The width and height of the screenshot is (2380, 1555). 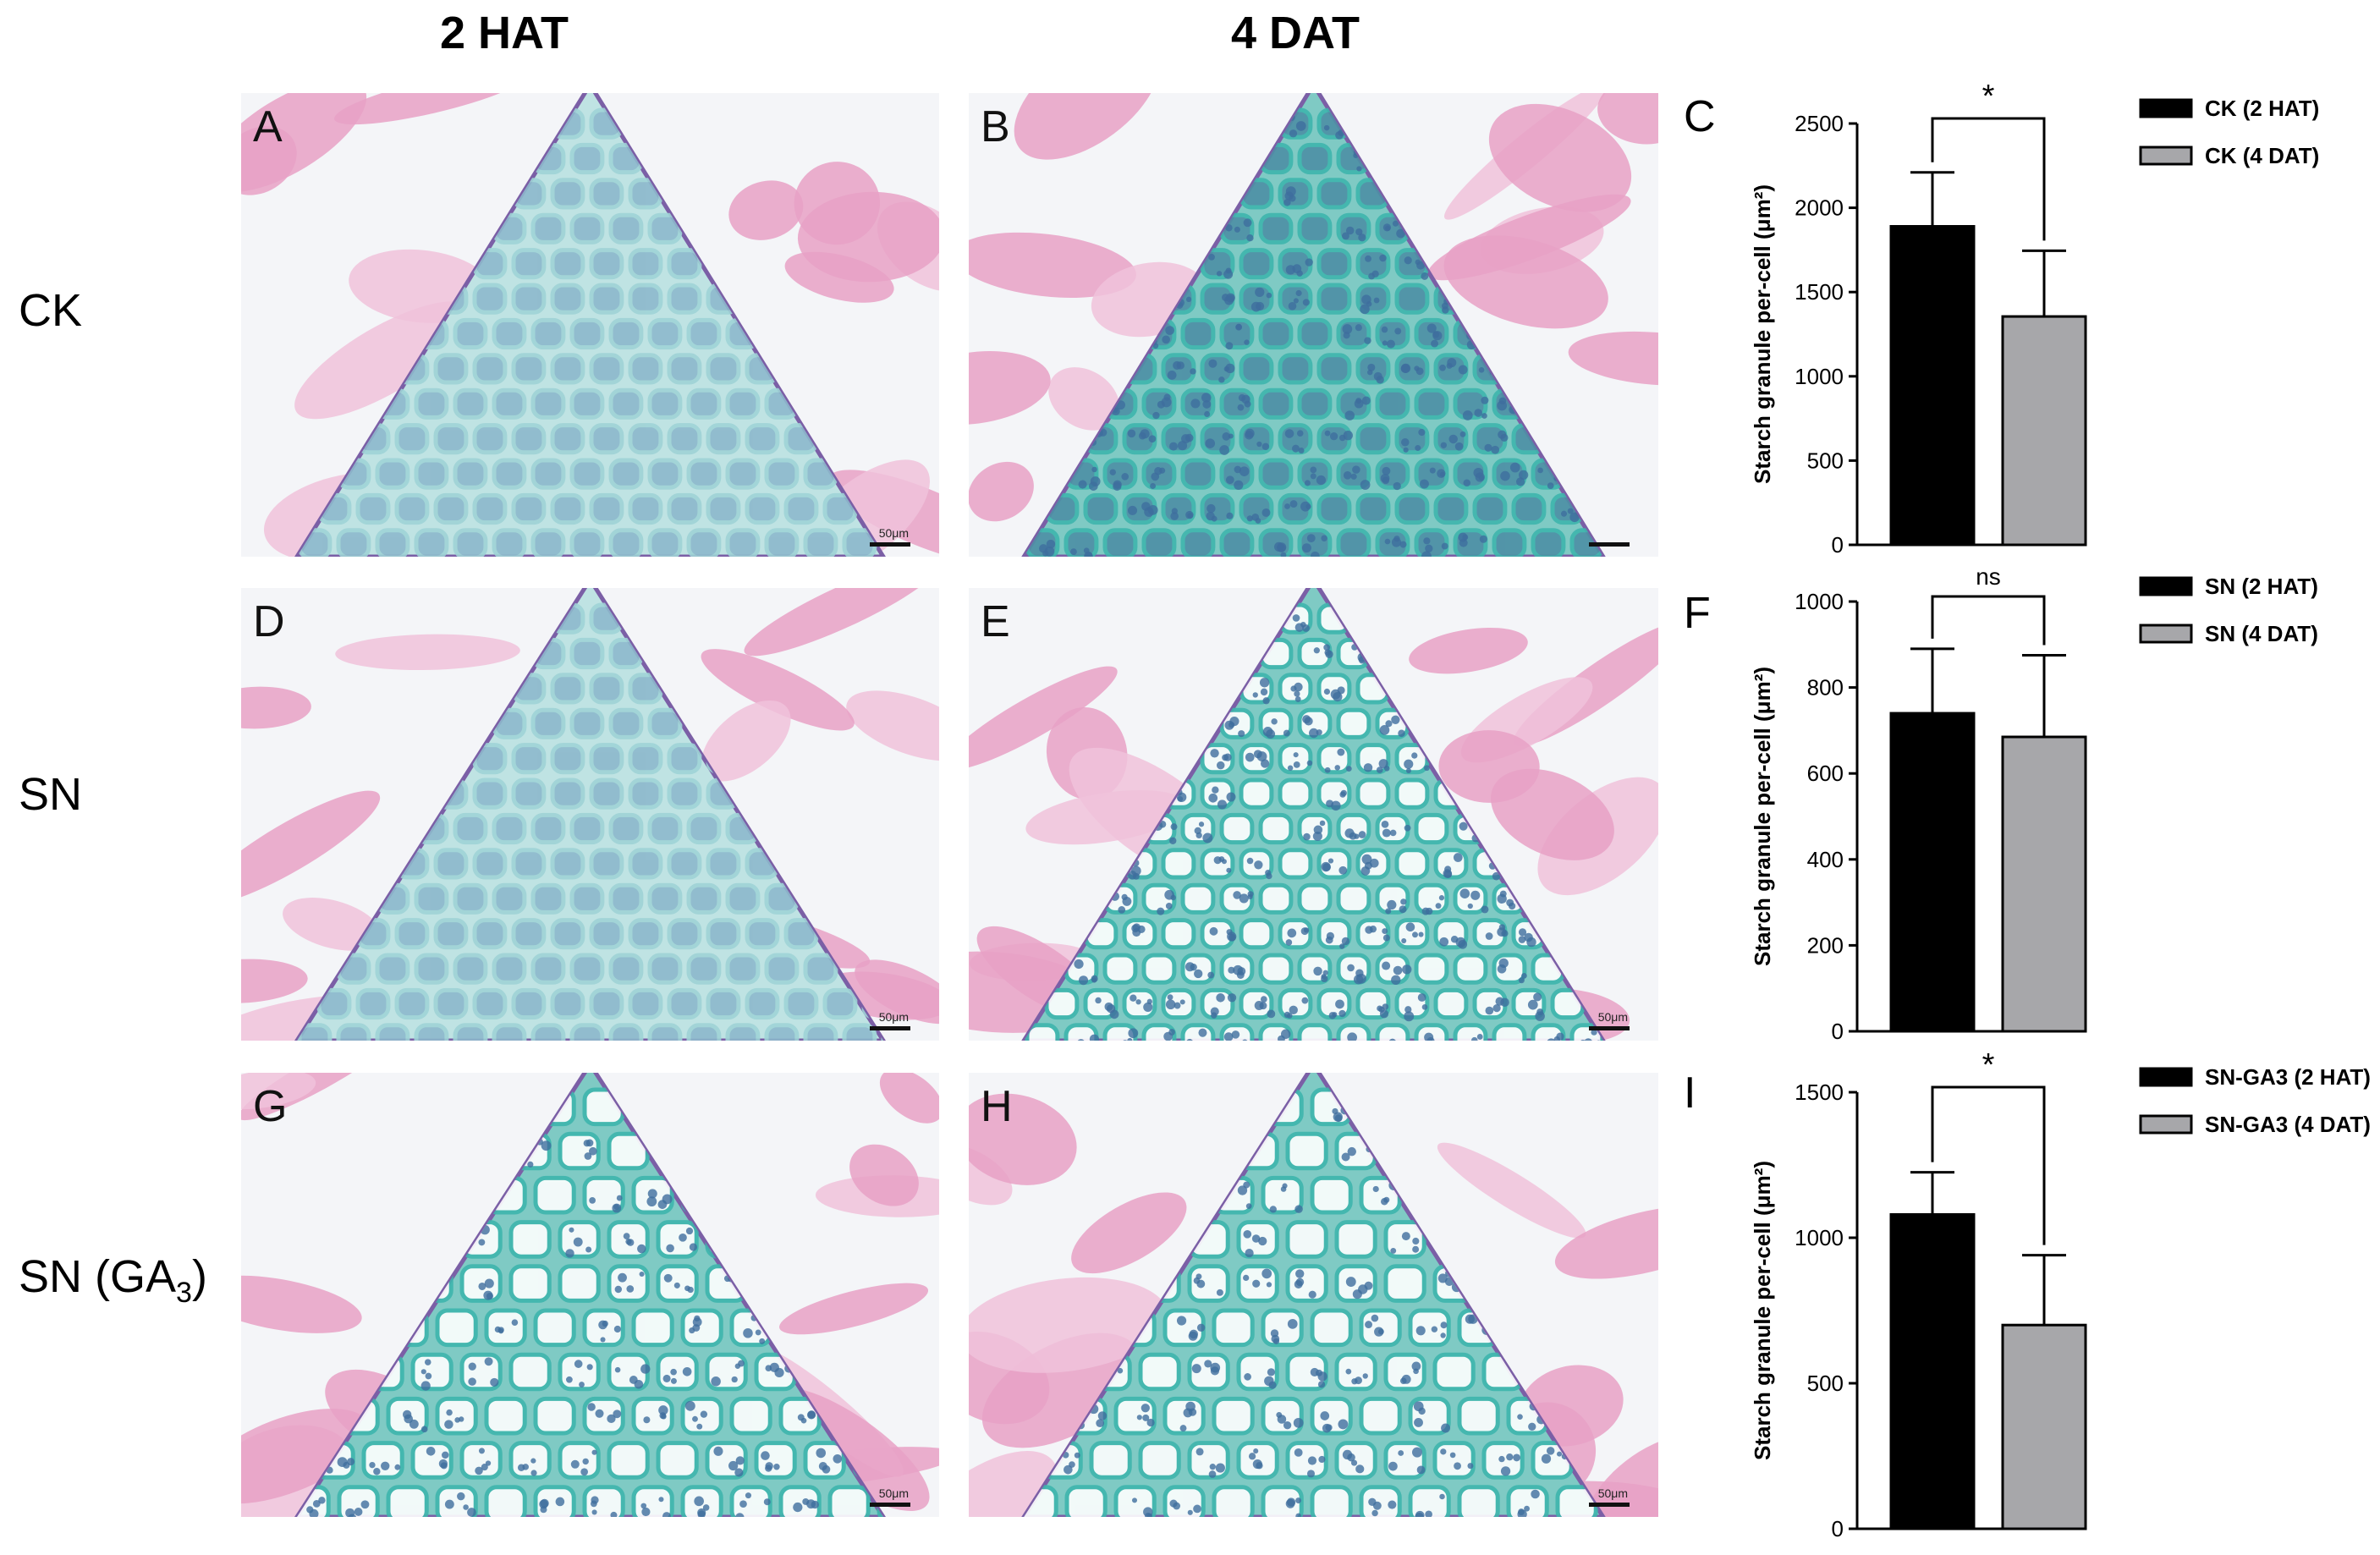 What do you see at coordinates (1613, 1017) in the screenshot?
I see `scale-label-e: 50μm` at bounding box center [1613, 1017].